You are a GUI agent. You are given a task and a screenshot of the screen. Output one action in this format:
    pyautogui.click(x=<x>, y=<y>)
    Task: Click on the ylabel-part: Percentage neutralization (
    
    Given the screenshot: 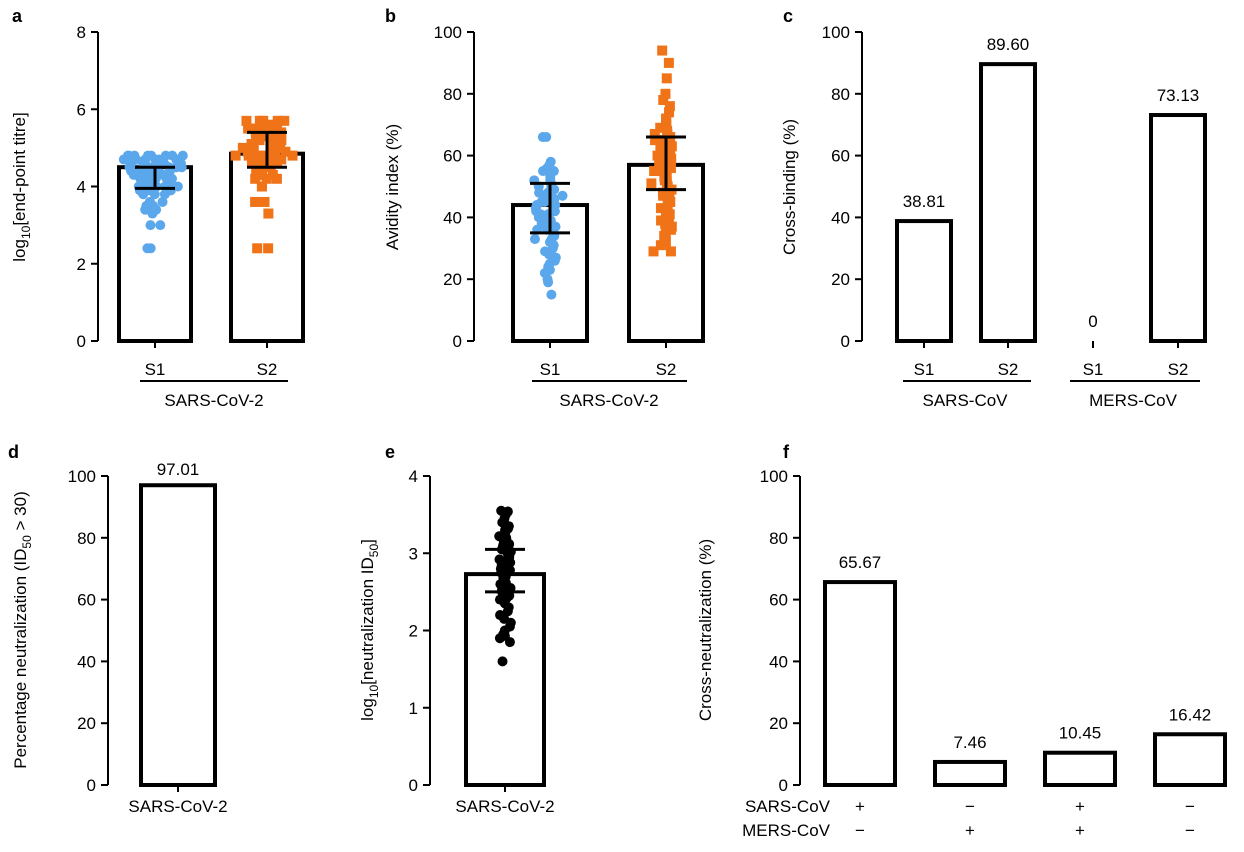 What is the action you would take?
    pyautogui.click(x=20, y=667)
    